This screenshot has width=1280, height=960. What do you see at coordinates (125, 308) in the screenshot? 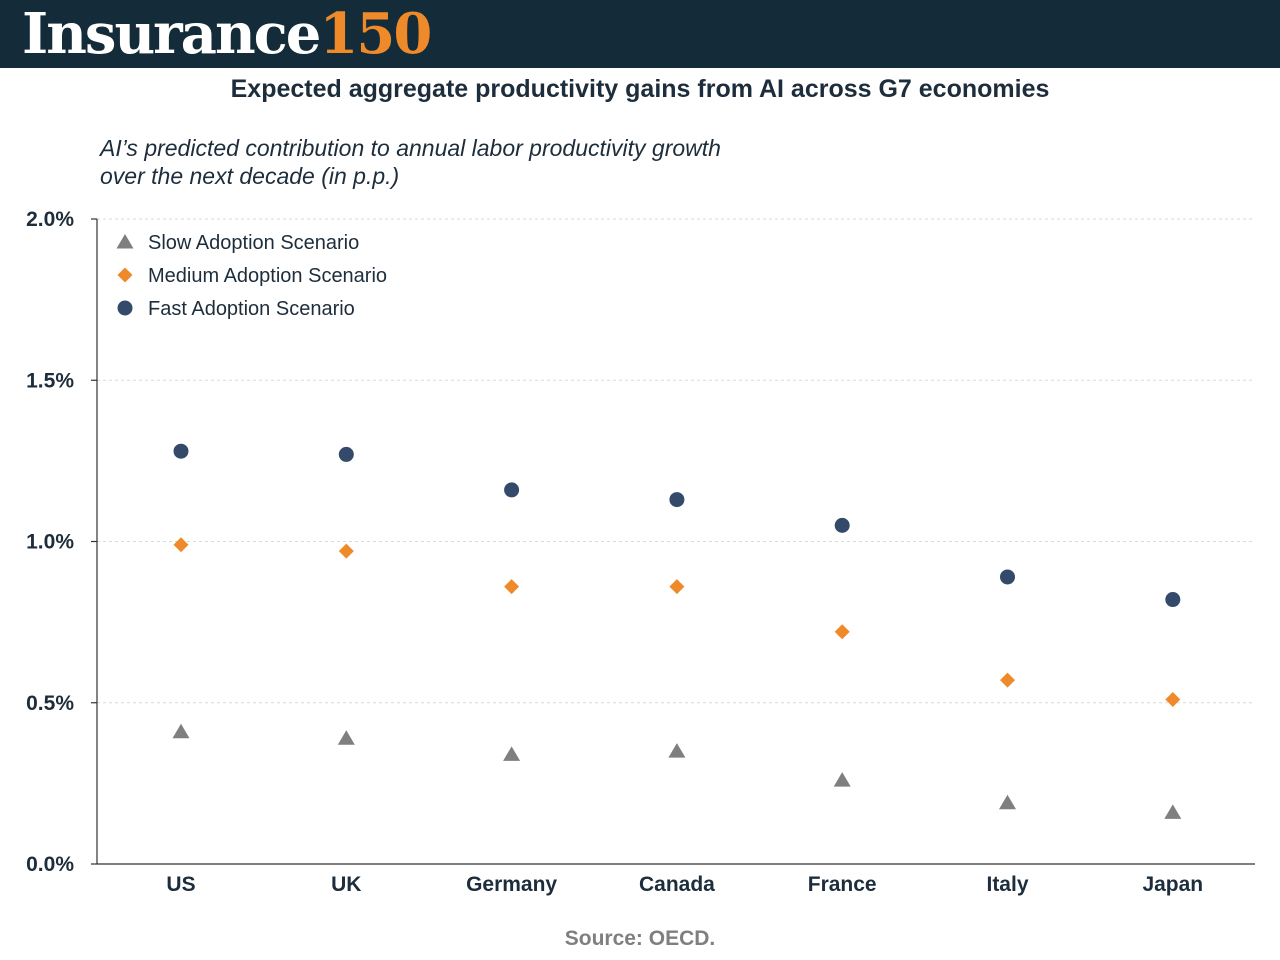
I see `legend-circle-icon` at bounding box center [125, 308].